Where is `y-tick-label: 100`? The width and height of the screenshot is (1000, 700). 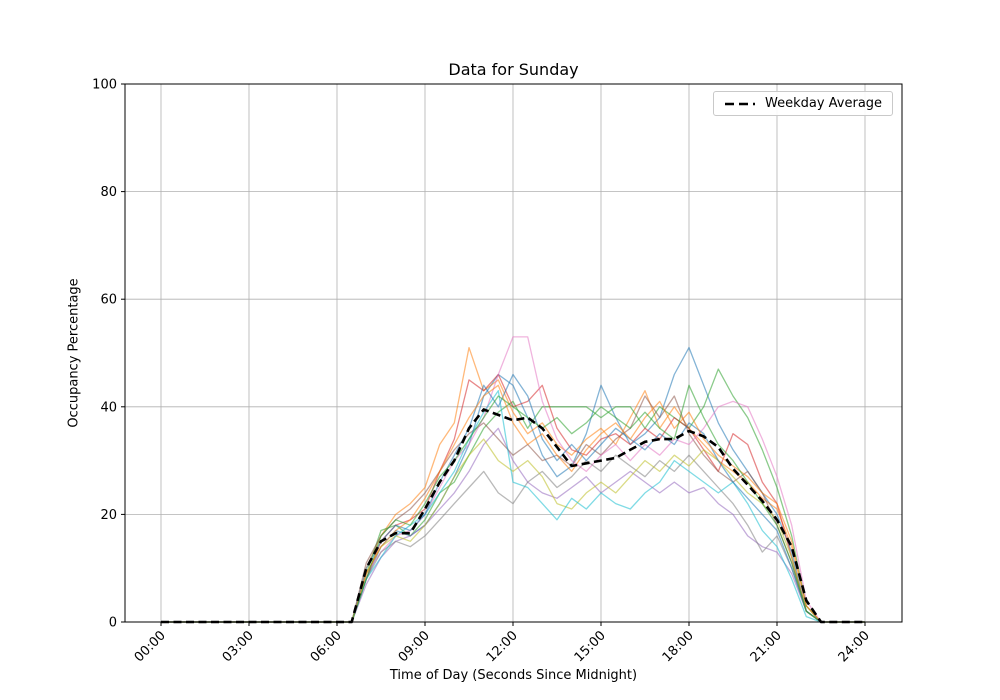
y-tick-label: 100 is located at coordinates (104, 85).